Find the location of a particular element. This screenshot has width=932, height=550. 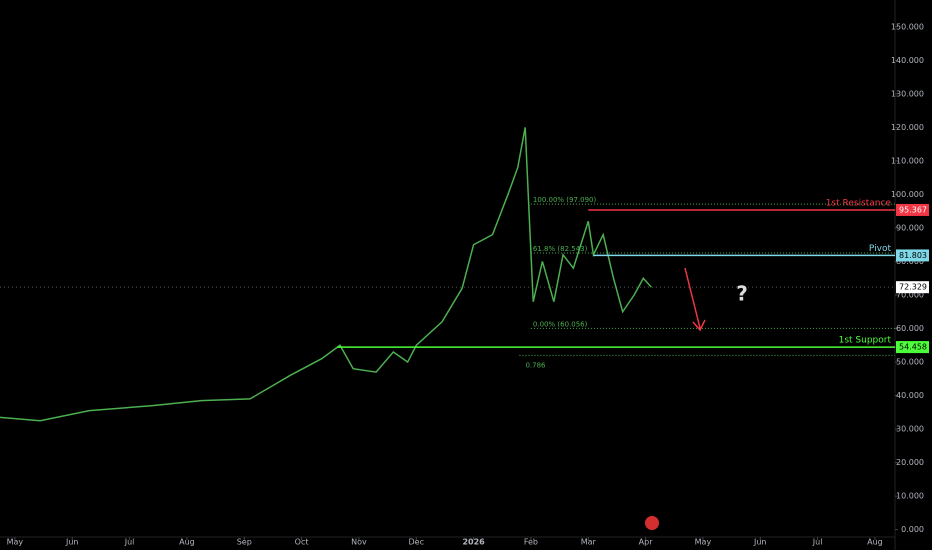

y-tick-label: 110.000 is located at coordinates (907, 160).